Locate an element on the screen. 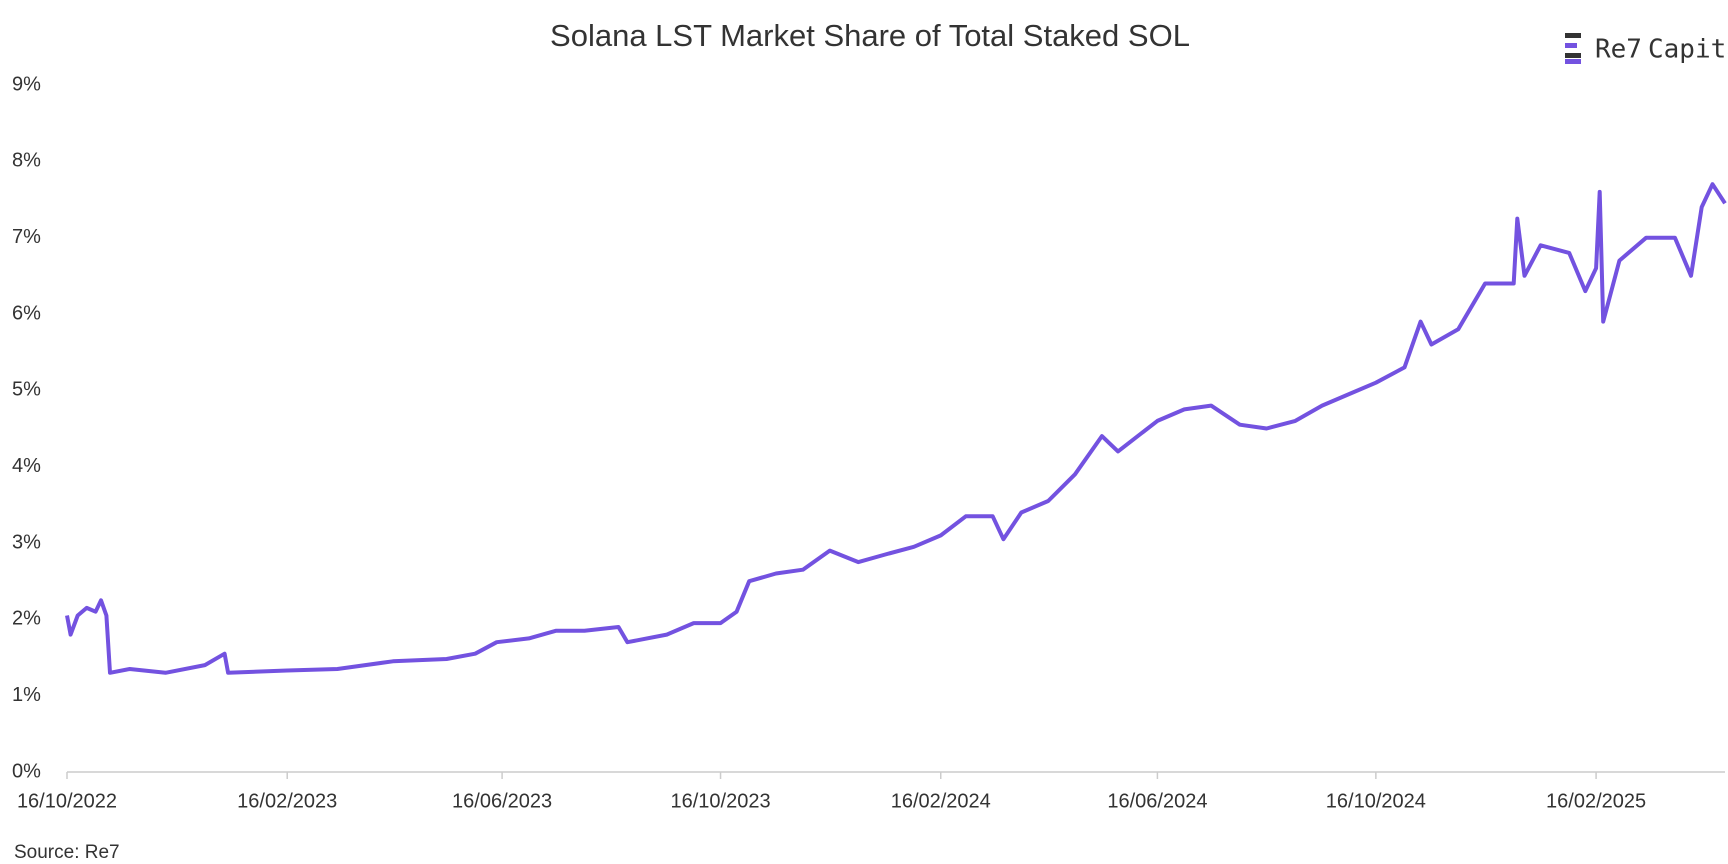 The height and width of the screenshot is (864, 1728). y-tick-label: 3% is located at coordinates (26, 542).